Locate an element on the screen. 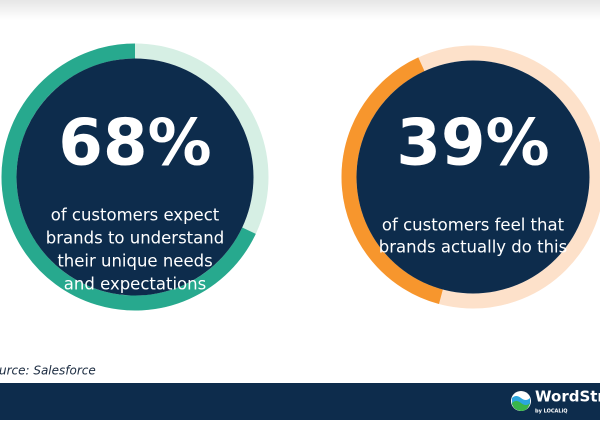 The image size is (600, 437). caption-line: brands to understand is located at coordinates (135, 238).